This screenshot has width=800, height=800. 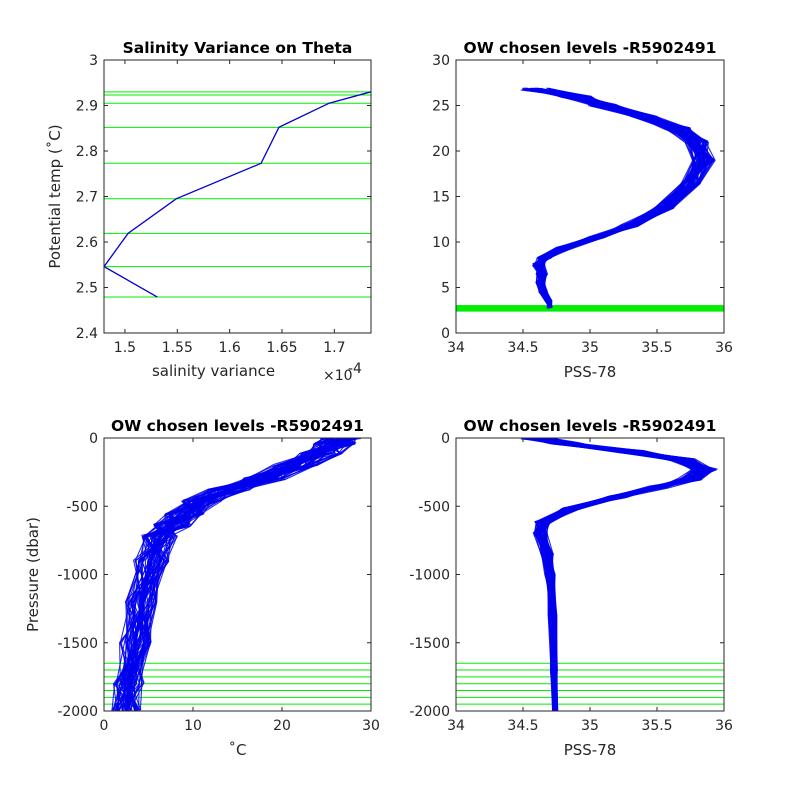 I want to click on y-axis-label: Pressure (dbar), so click(x=33, y=574).